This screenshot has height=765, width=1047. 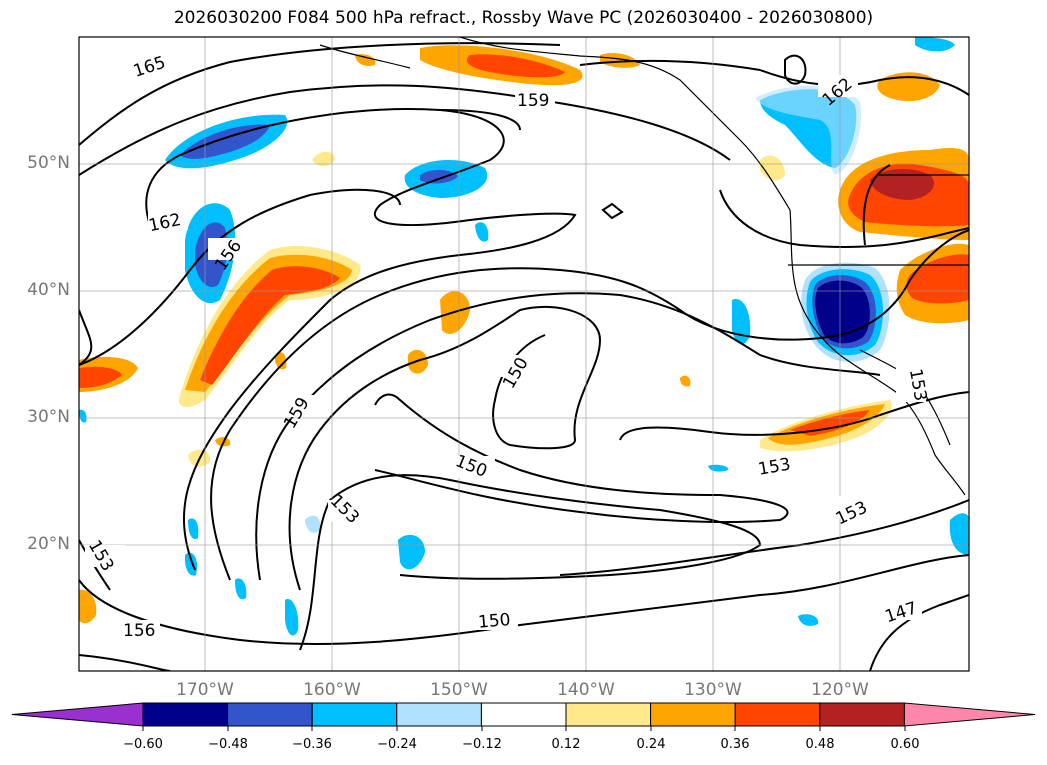 I want to click on lat-label-50: 50°N, so click(x=40, y=163).